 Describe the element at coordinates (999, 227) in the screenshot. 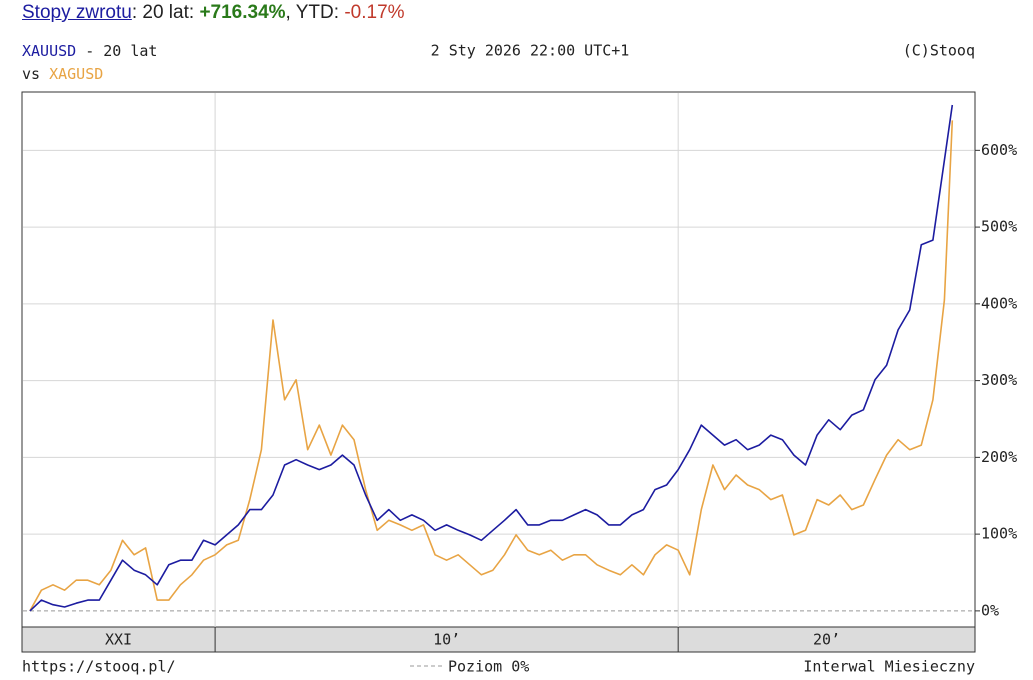

I see `y-tick-label: 500%` at that location.